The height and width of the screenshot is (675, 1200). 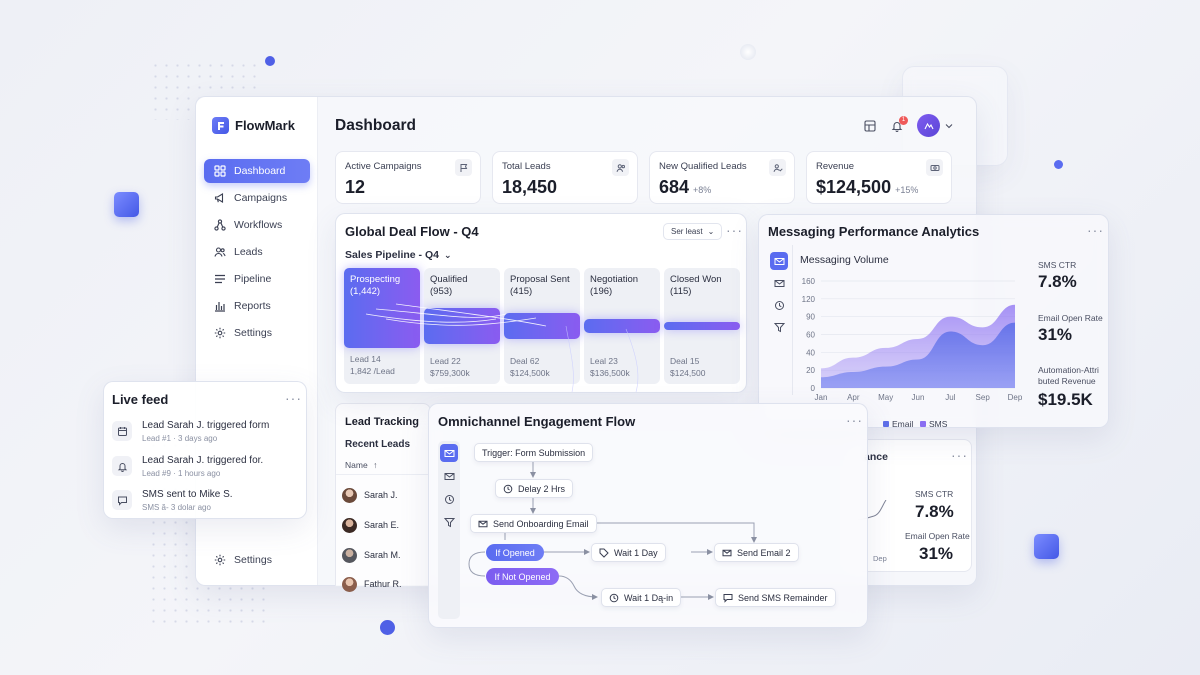 I want to click on wait-node-2: Wait 1 Dą-in, so click(x=641, y=597).